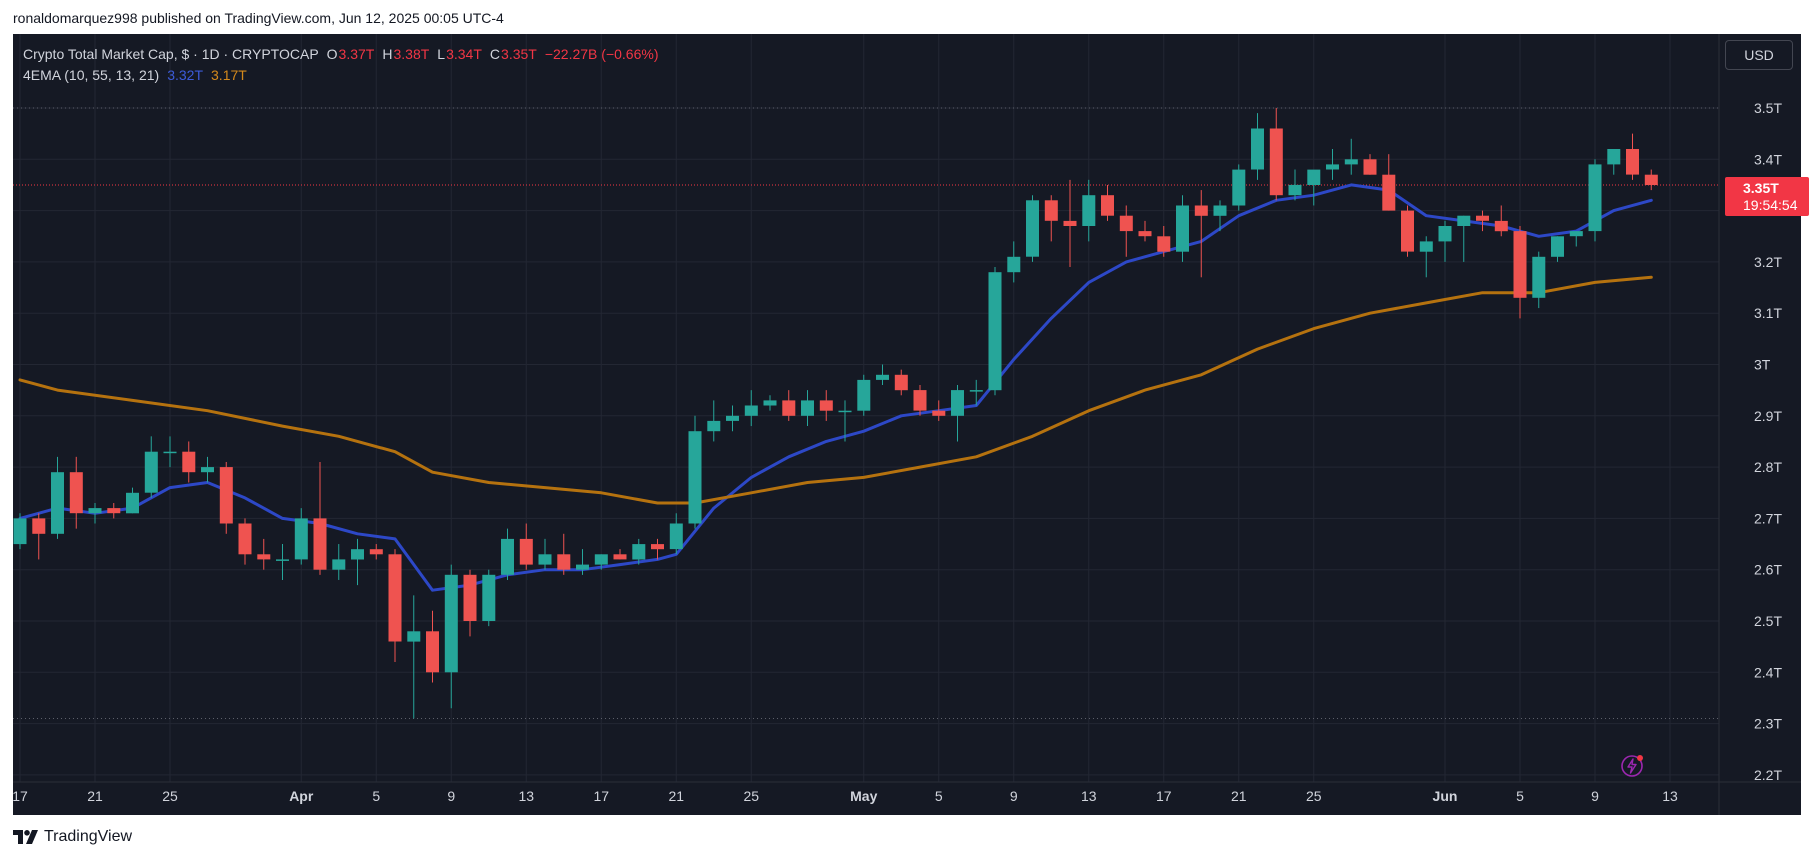  What do you see at coordinates (301, 796) in the screenshot?
I see `x-tick-label: Apr` at bounding box center [301, 796].